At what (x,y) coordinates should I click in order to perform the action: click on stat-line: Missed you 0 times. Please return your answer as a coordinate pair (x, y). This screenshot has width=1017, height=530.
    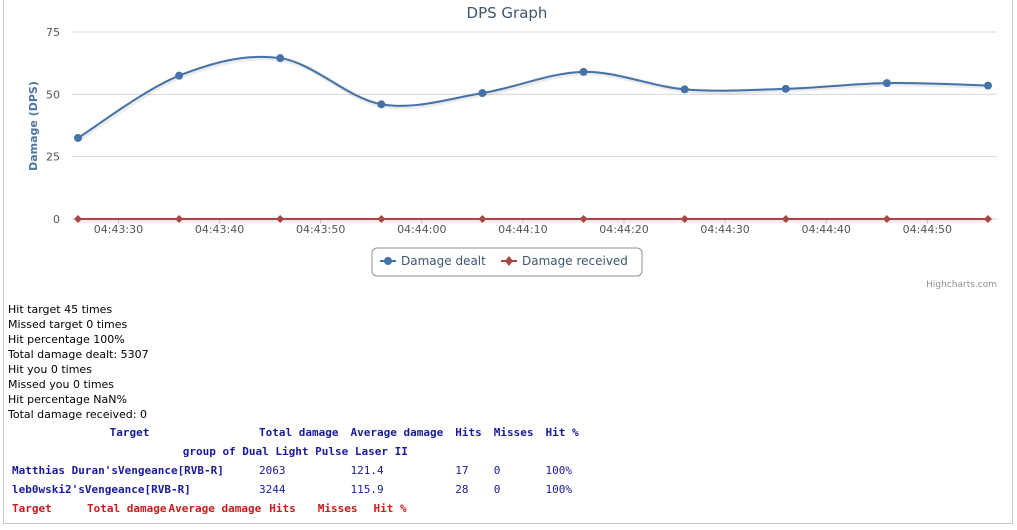
    Looking at the image, I should click on (61, 384).